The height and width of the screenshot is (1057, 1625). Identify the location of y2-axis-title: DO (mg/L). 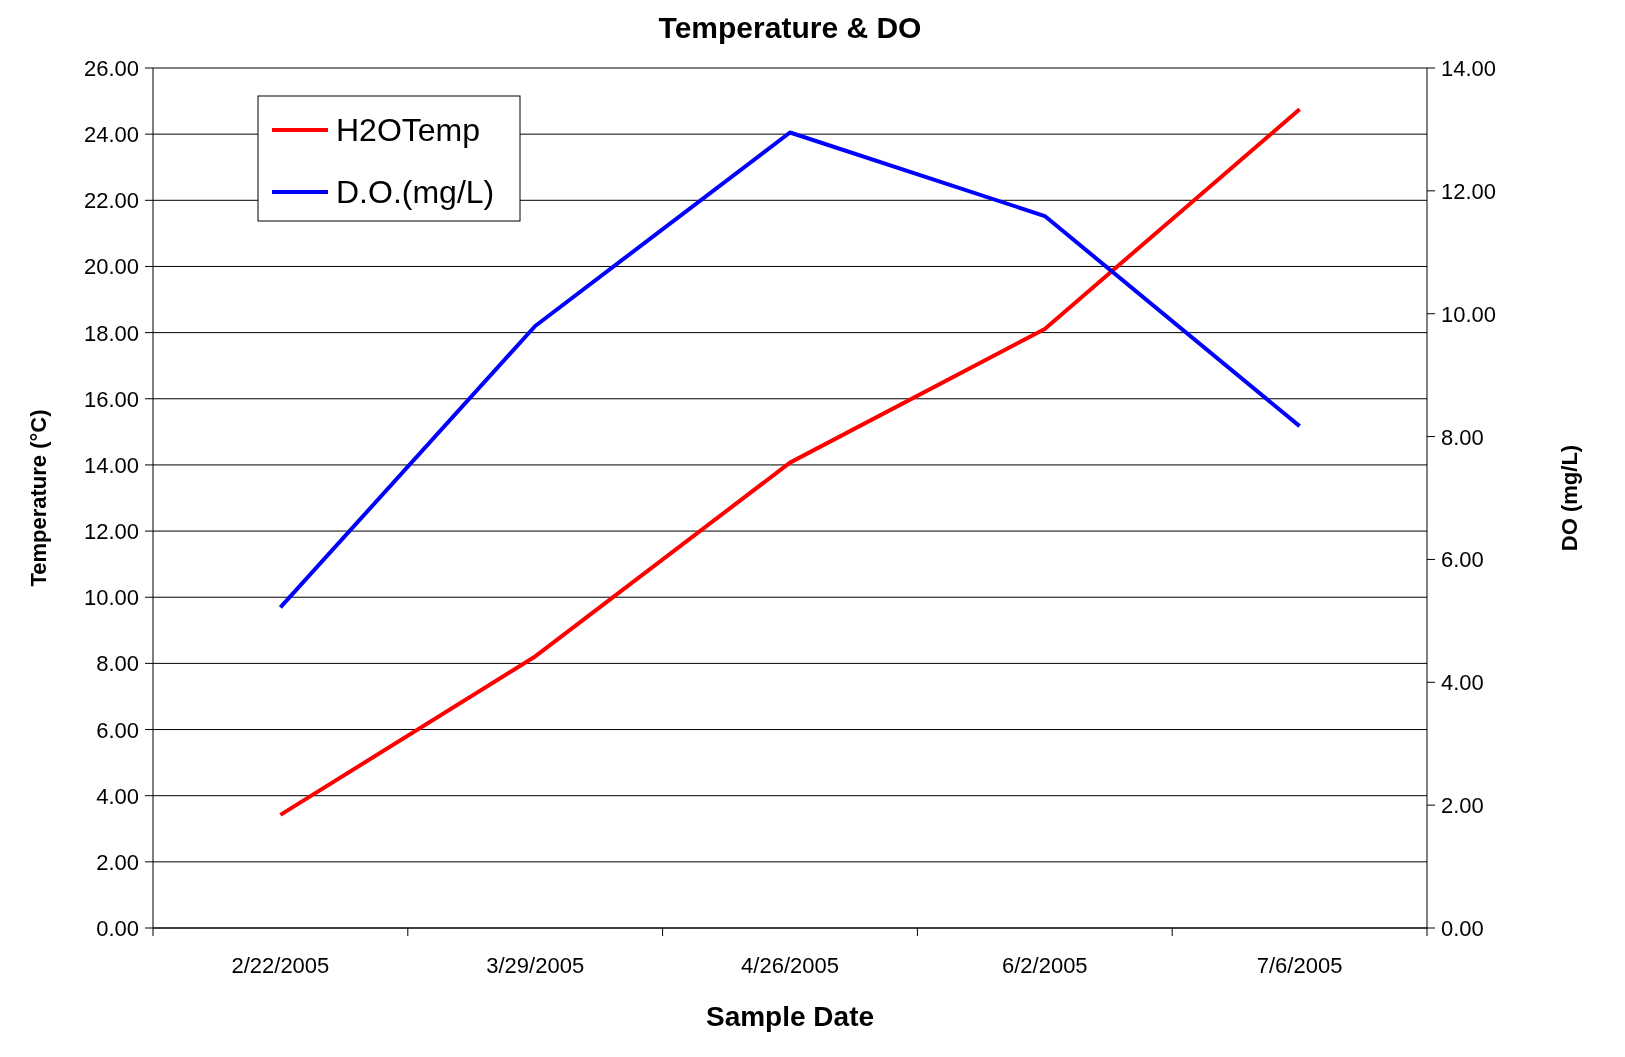
(1569, 498).